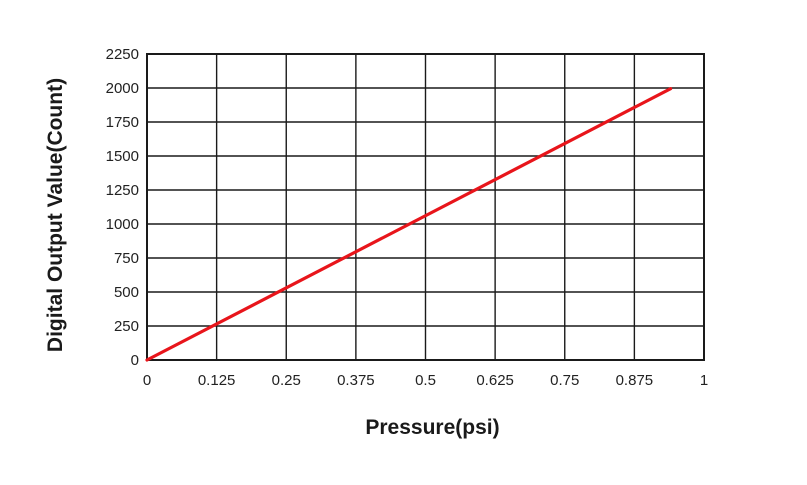  What do you see at coordinates (356, 380) in the screenshot?
I see `x-tick-label: 0.375` at bounding box center [356, 380].